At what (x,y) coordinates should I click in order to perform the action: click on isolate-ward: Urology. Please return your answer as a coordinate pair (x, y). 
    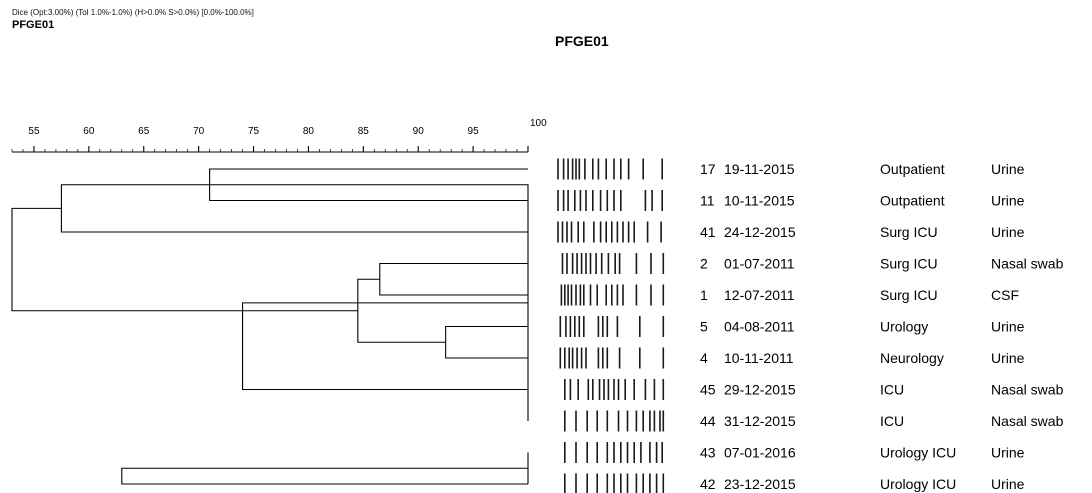
    Looking at the image, I should click on (904, 327).